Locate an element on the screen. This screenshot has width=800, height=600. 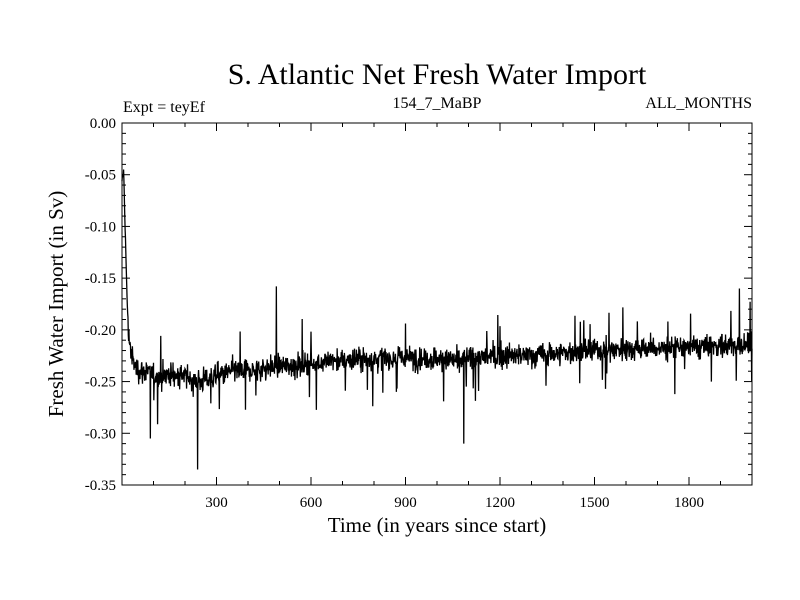
y-tick-label: -0.15 is located at coordinates (100, 279).